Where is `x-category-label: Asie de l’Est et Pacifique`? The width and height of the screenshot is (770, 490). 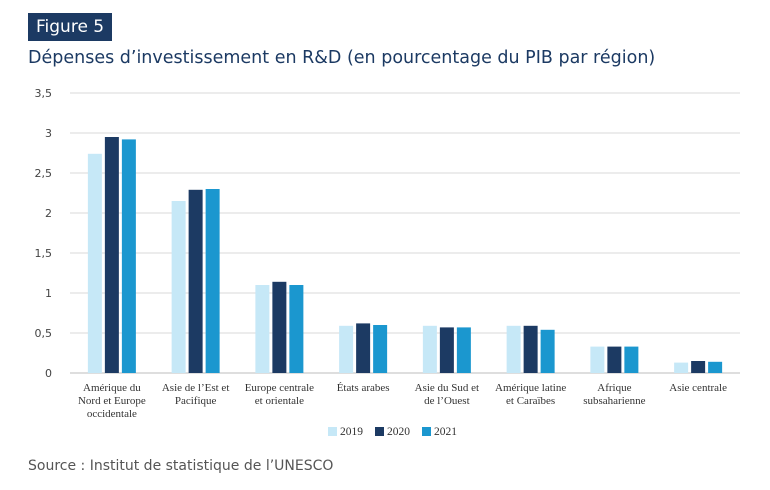
x-category-label: Asie de l’Est et Pacifique is located at coordinates (196, 394).